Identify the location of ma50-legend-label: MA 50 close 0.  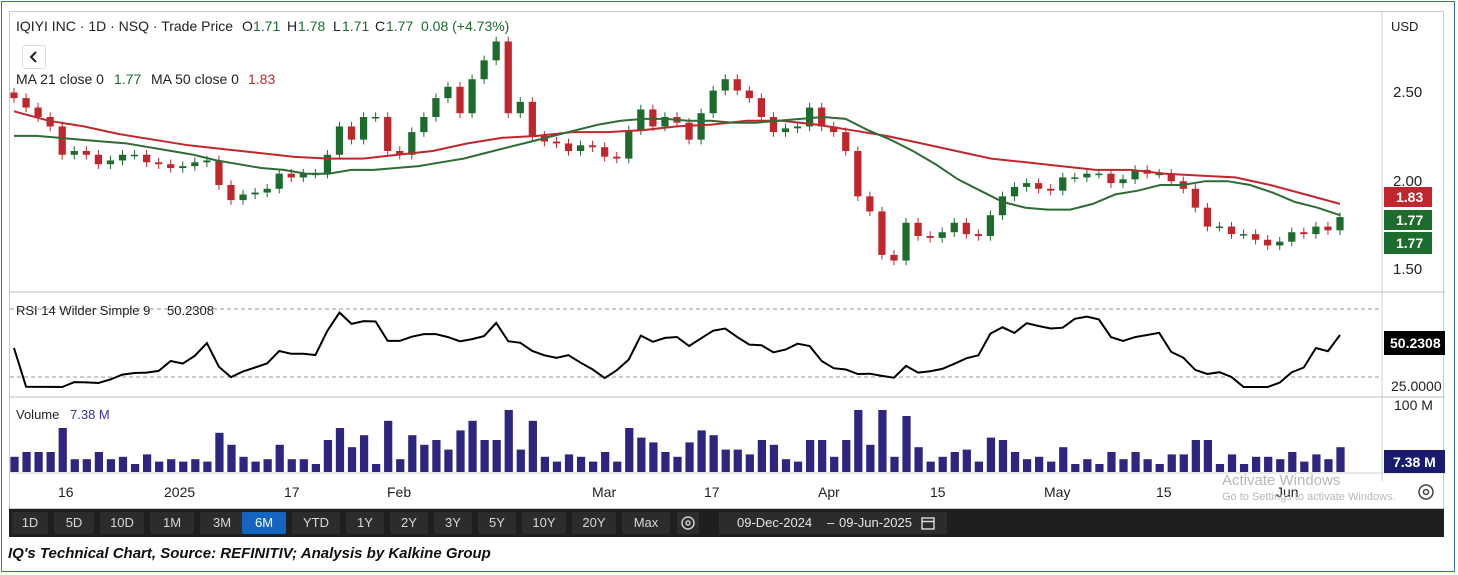
(195, 79).